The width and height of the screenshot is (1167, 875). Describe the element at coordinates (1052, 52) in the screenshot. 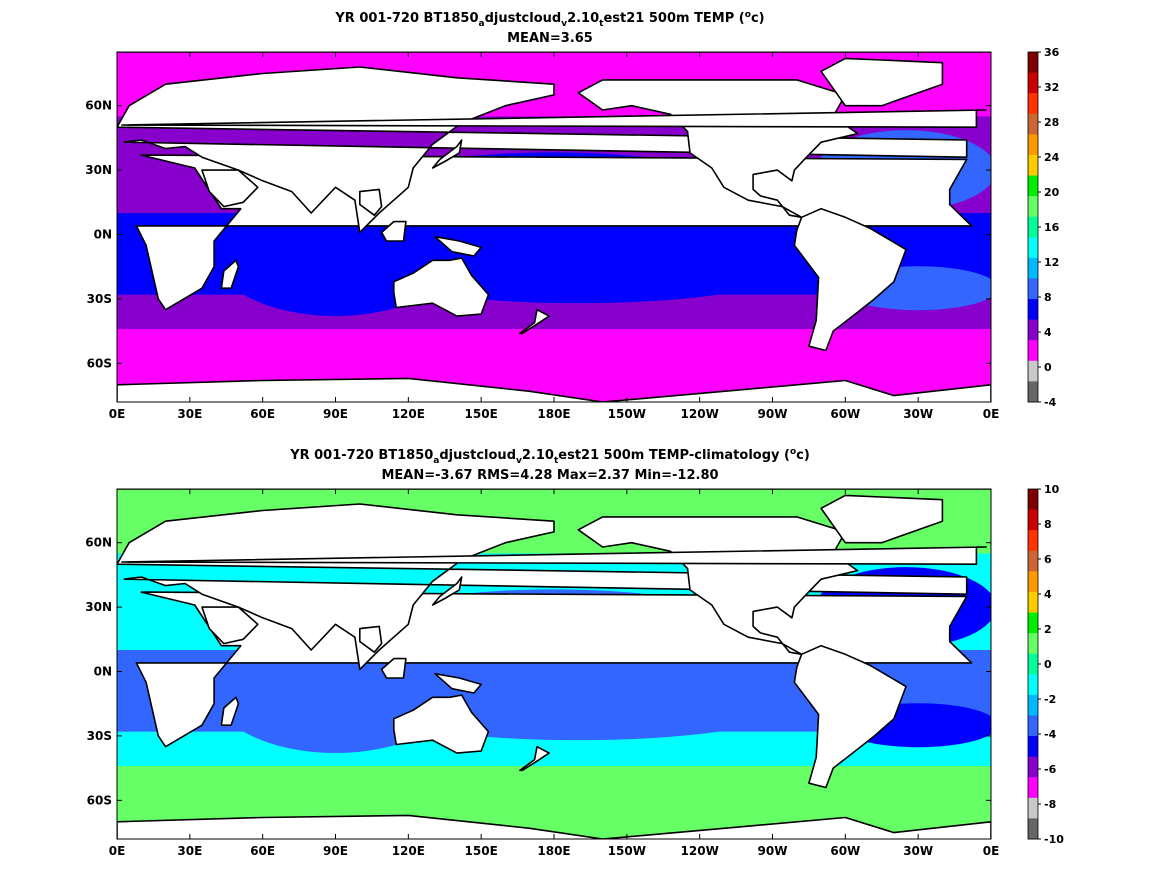

I see `colorbar-tick-label: 36` at that location.